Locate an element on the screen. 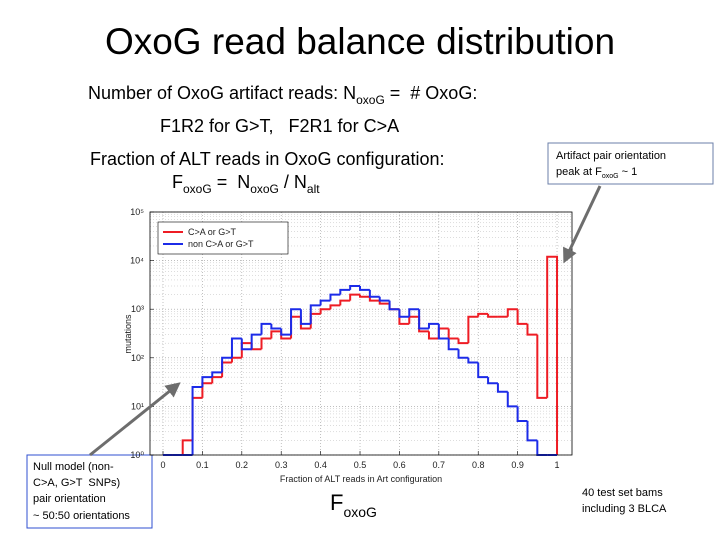 This screenshot has width=720, height=540. text: ~ 1 is located at coordinates (628, 172).